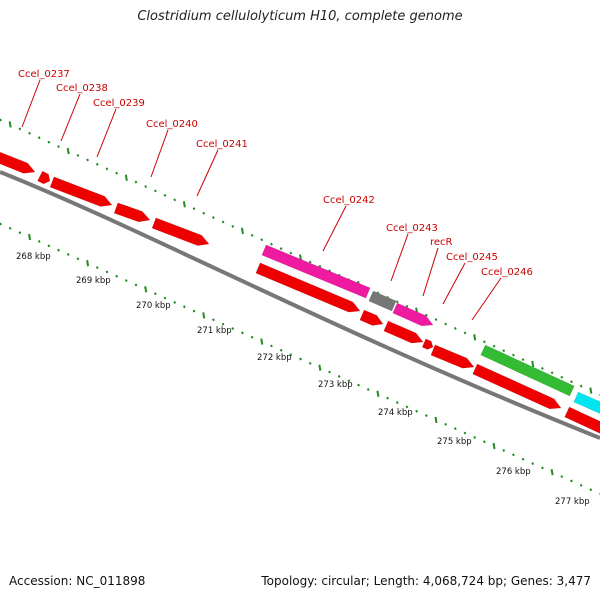  I want to click on scale-label: 274 kbp, so click(395, 413).